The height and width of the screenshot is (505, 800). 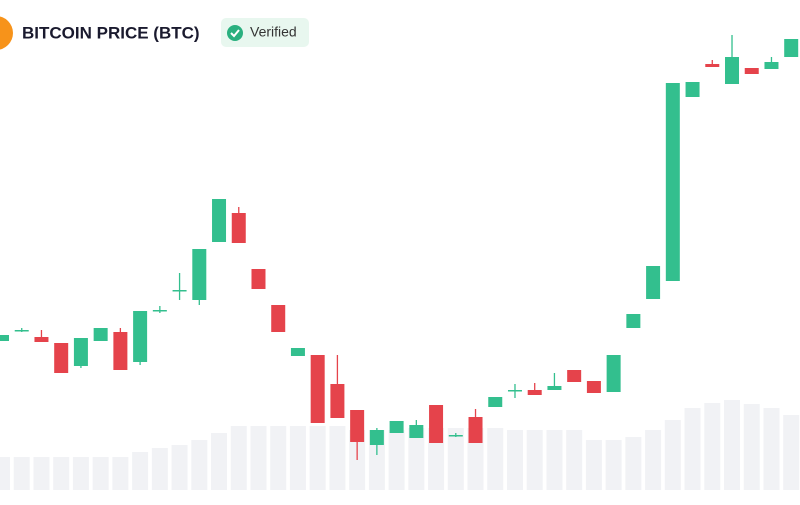 I want to click on check-mark, so click(x=235, y=33).